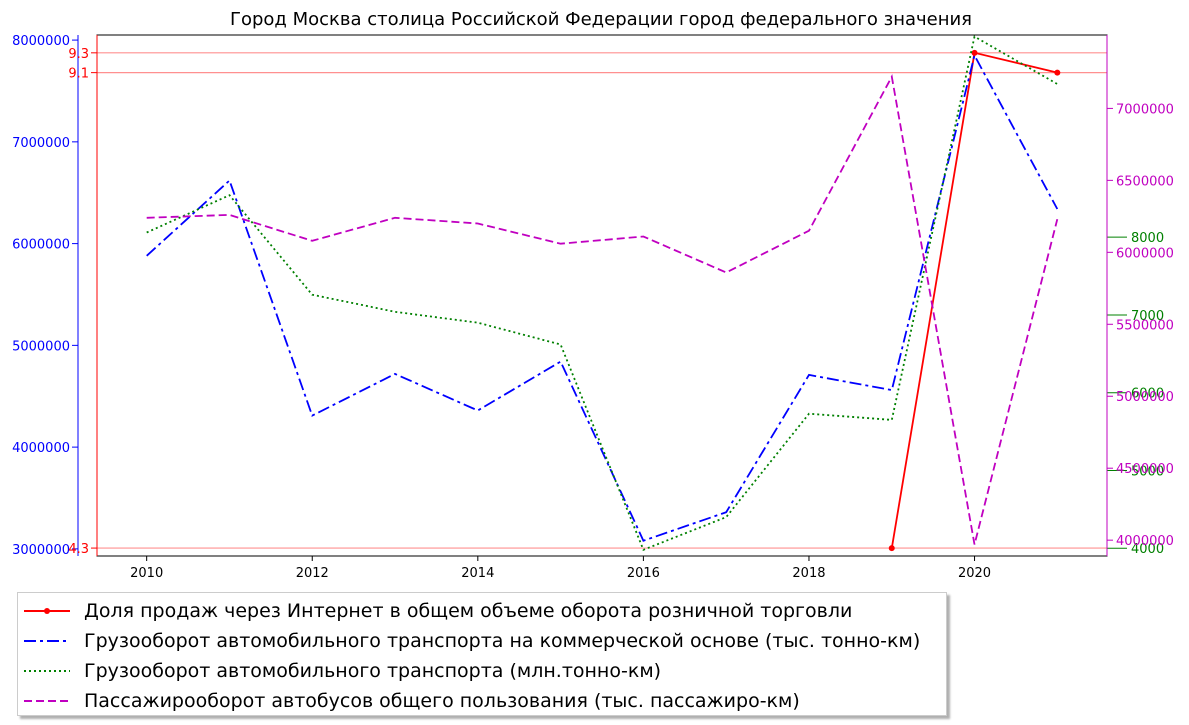 The width and height of the screenshot is (1189, 725). I want to click on left-tick-label: 8000000, so click(41, 41).